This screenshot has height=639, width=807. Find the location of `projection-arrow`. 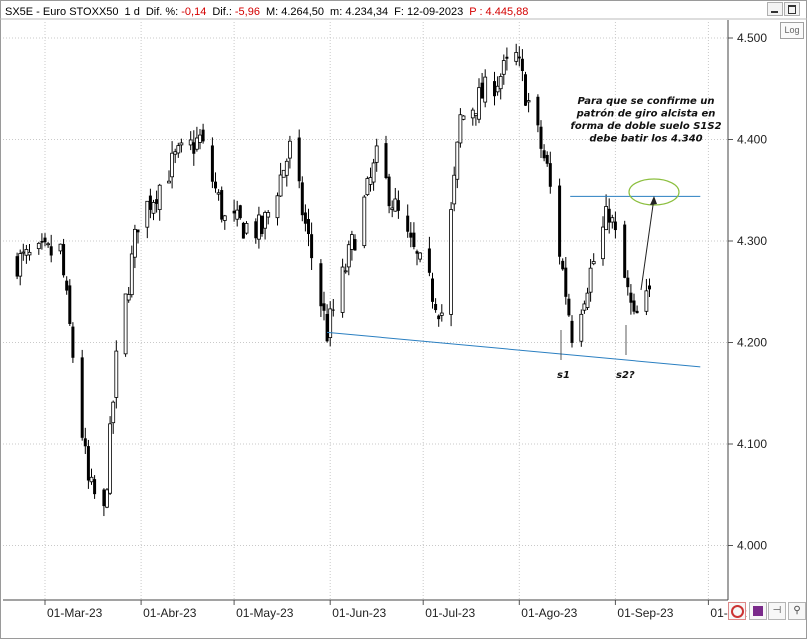

projection-arrow is located at coordinates (647, 244).